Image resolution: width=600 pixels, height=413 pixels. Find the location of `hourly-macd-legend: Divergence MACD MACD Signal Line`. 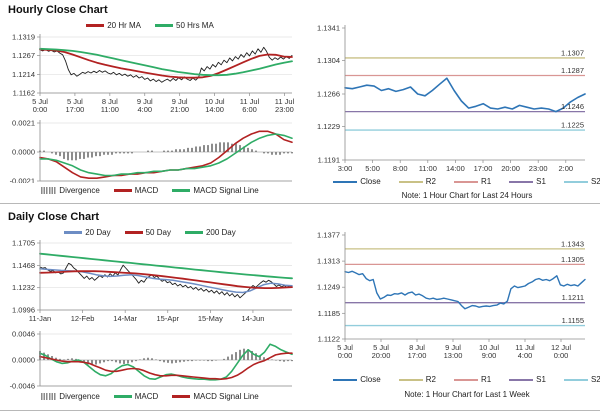

hourly-macd-legend: Divergence MACD MACD Signal Line is located at coordinates (150, 190).